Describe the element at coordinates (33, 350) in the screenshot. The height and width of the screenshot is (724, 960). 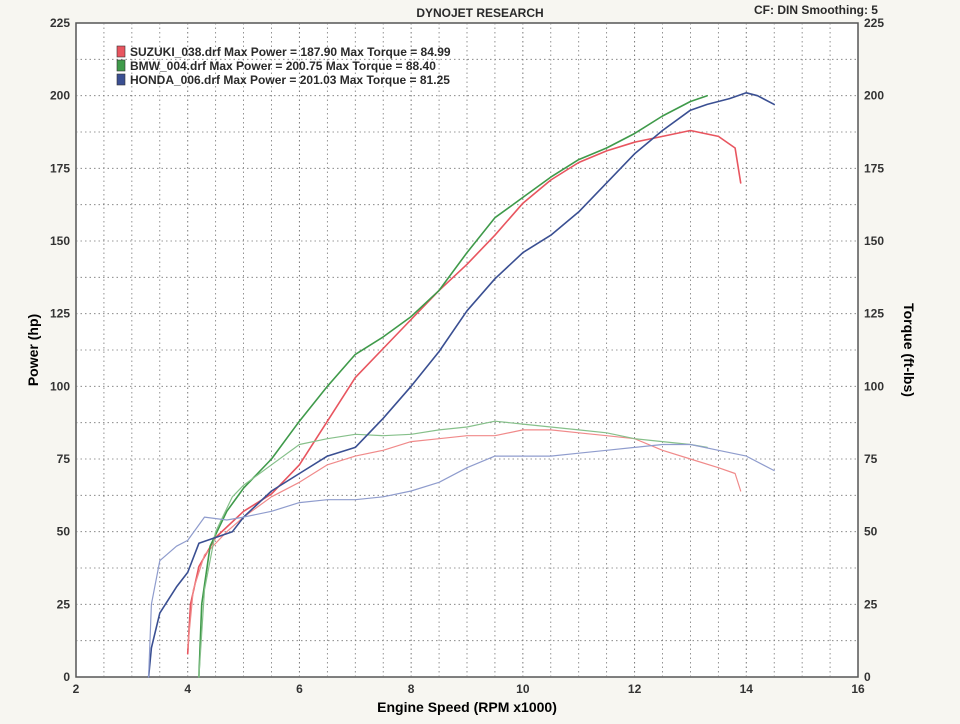
I see `y-axis-label: Power (hp)` at that location.